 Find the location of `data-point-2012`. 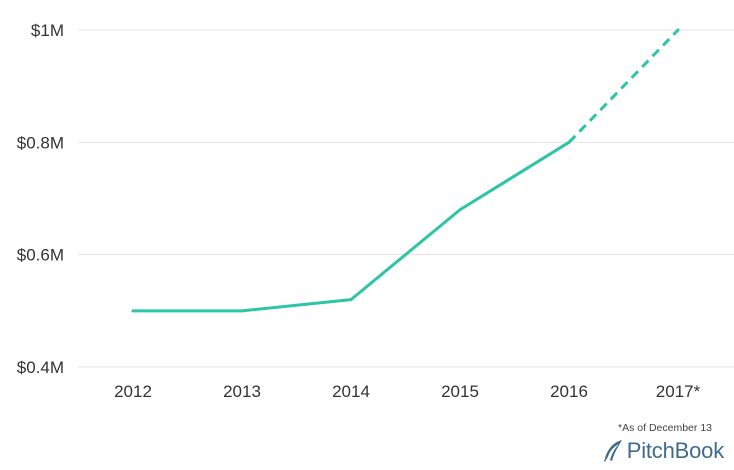

data-point-2012 is located at coordinates (133, 311).